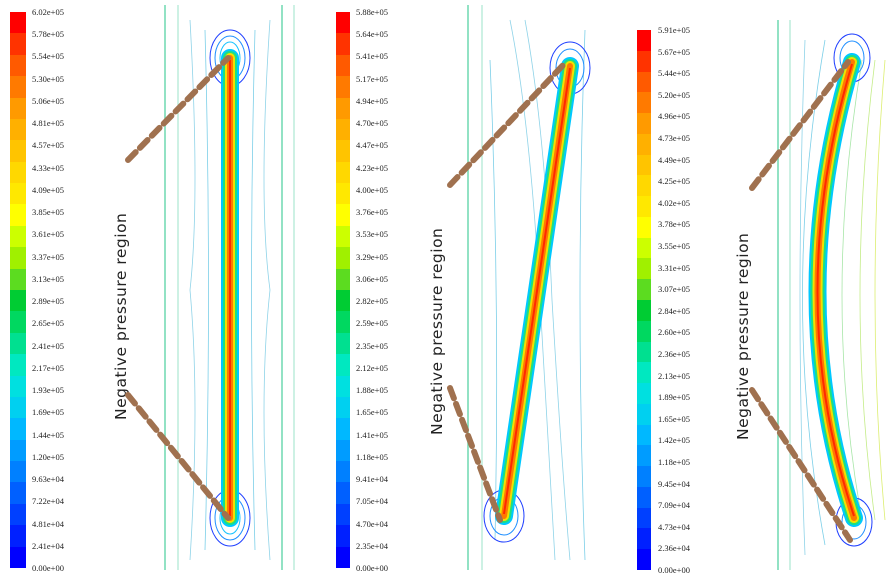  What do you see at coordinates (674, 246) in the screenshot?
I see `colorbar-tick-label: 3.55e+05` at bounding box center [674, 246].